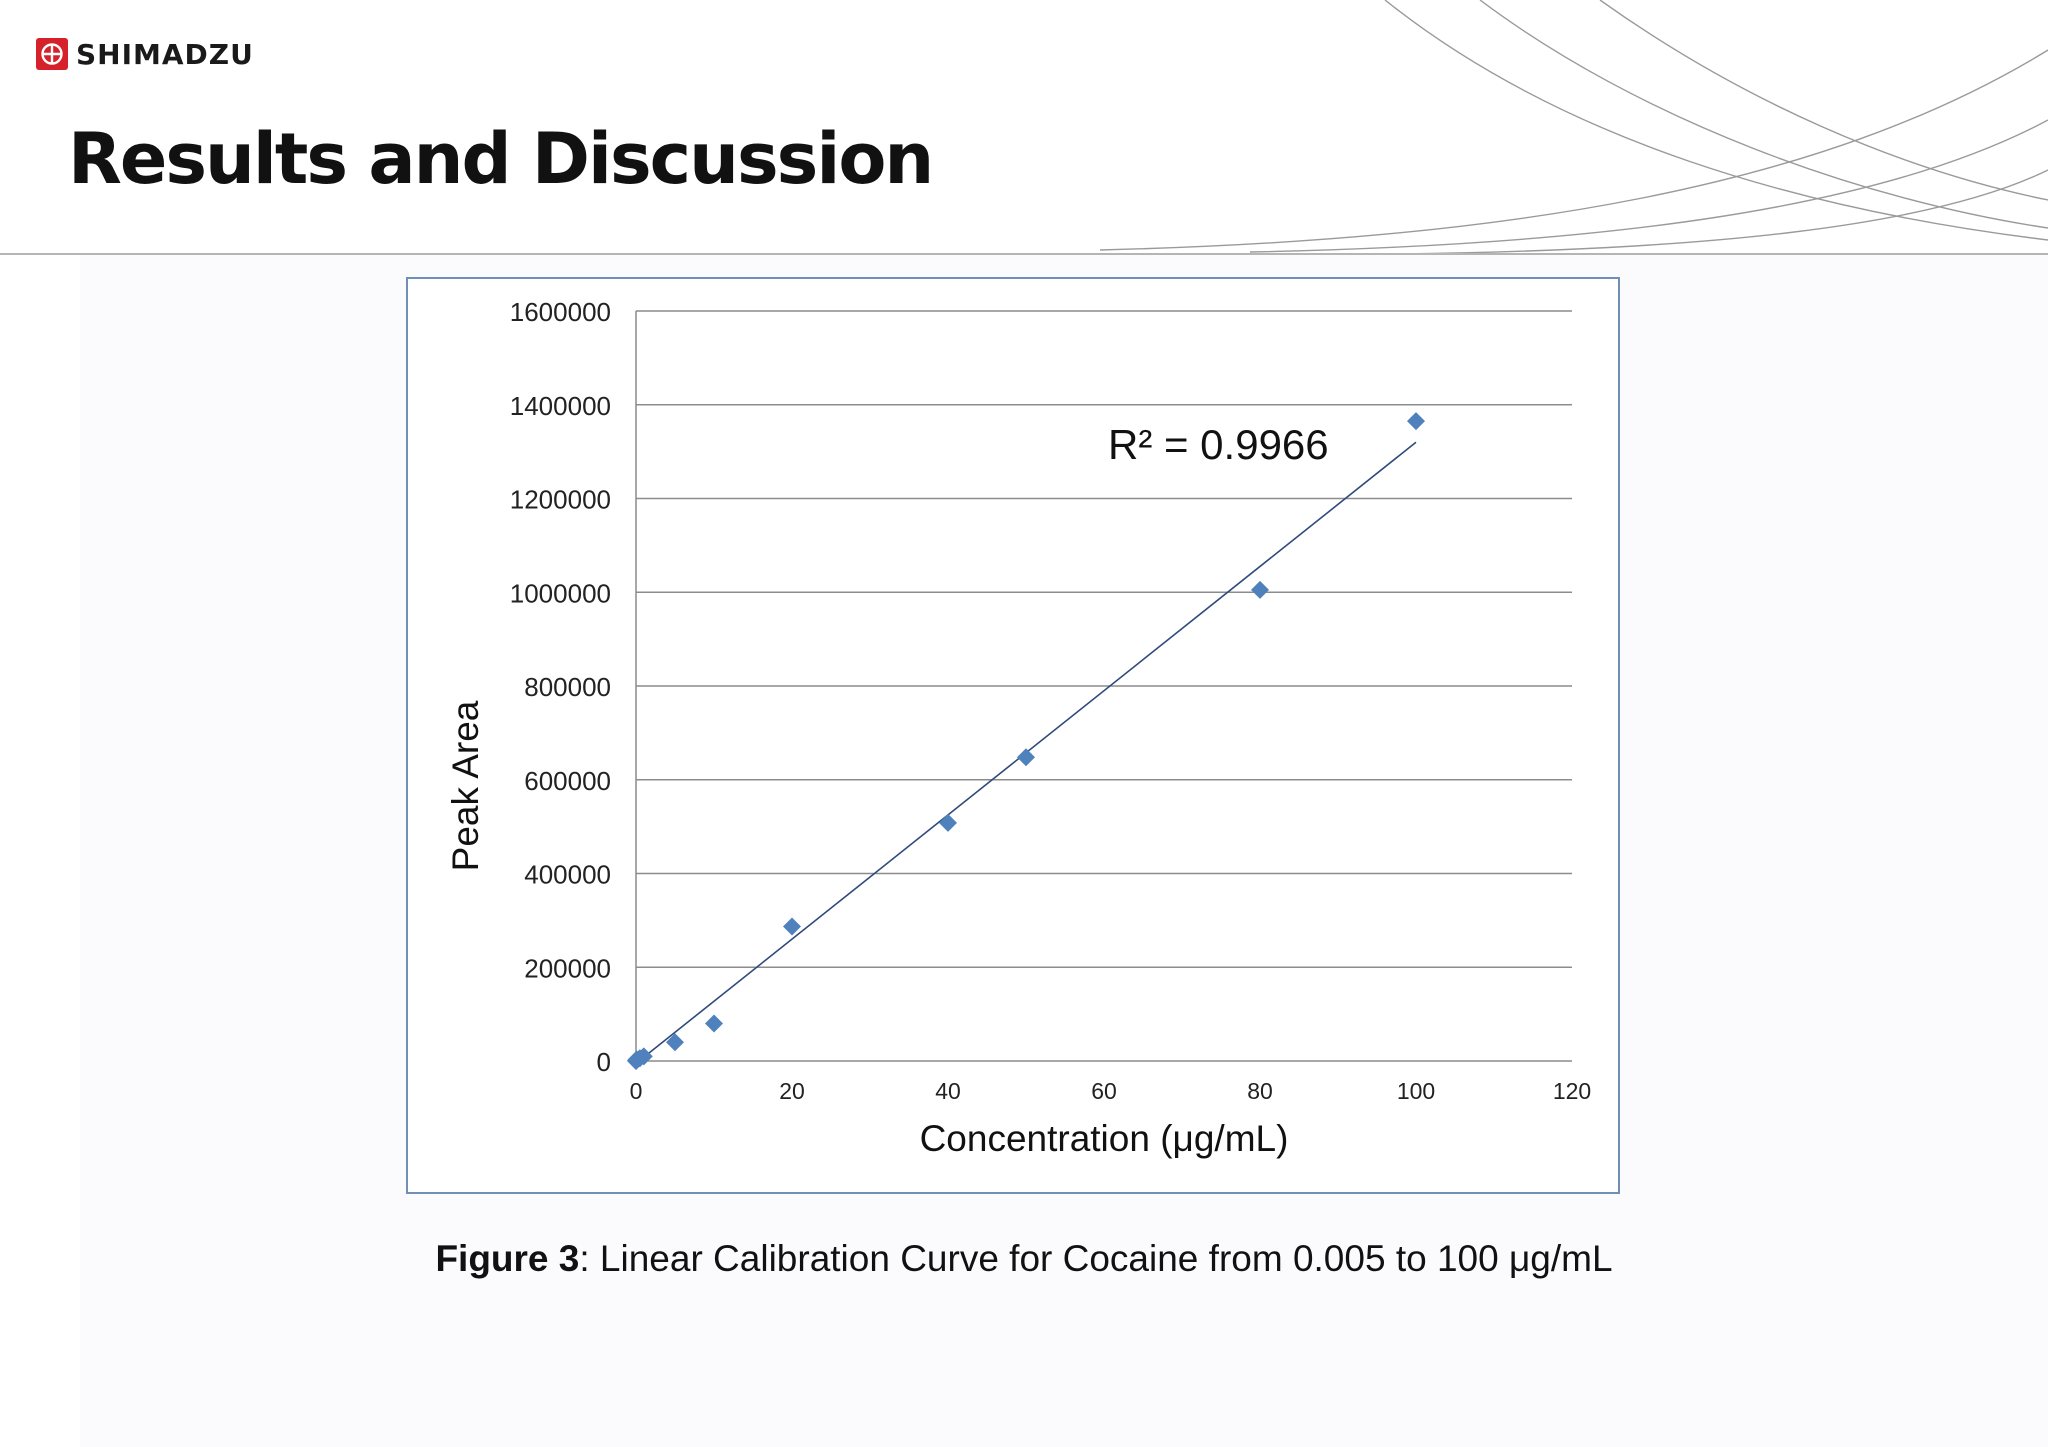  I want to click on x-tick-label: 20, so click(792, 1091).